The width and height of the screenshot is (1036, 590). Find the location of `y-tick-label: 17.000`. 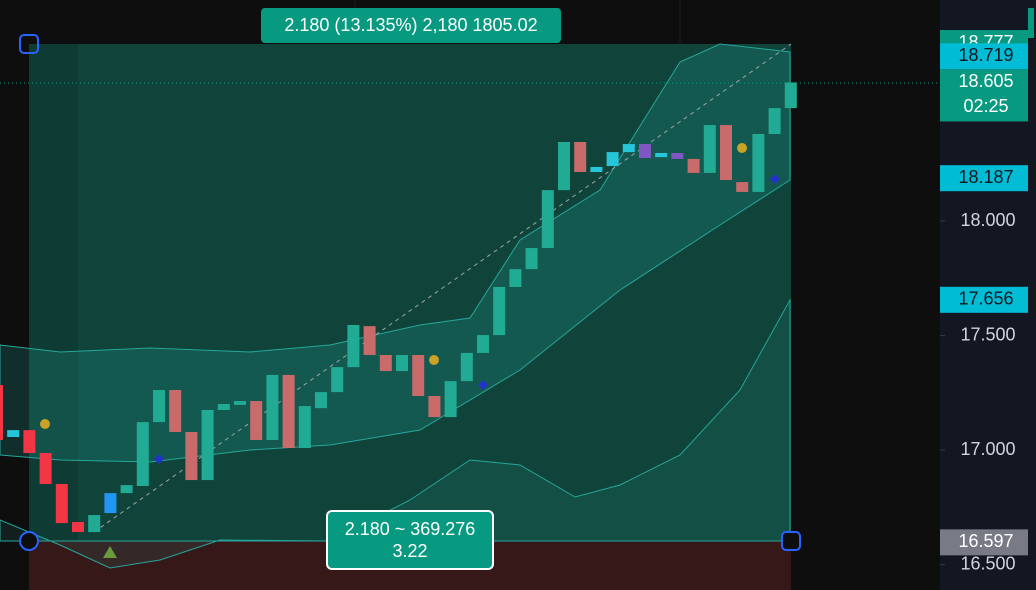

y-tick-label: 17.000 is located at coordinates (987, 449).